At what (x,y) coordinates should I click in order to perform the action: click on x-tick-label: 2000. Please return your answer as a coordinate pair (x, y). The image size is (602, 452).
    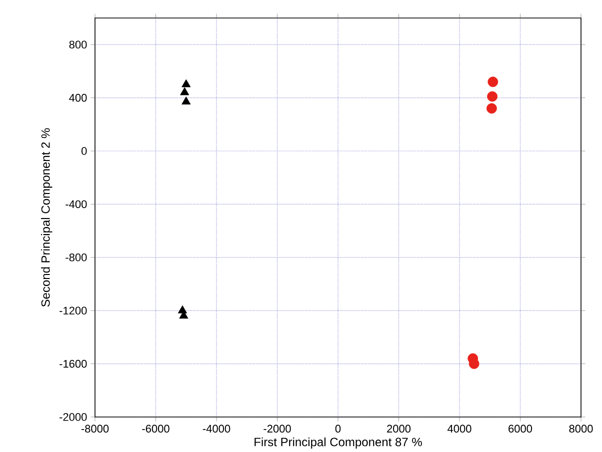
    Looking at the image, I should click on (399, 428).